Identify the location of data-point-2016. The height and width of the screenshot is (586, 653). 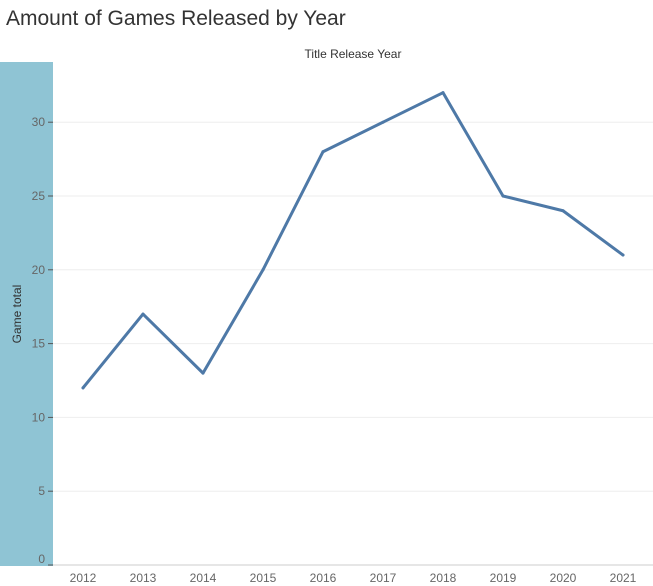
(323, 152).